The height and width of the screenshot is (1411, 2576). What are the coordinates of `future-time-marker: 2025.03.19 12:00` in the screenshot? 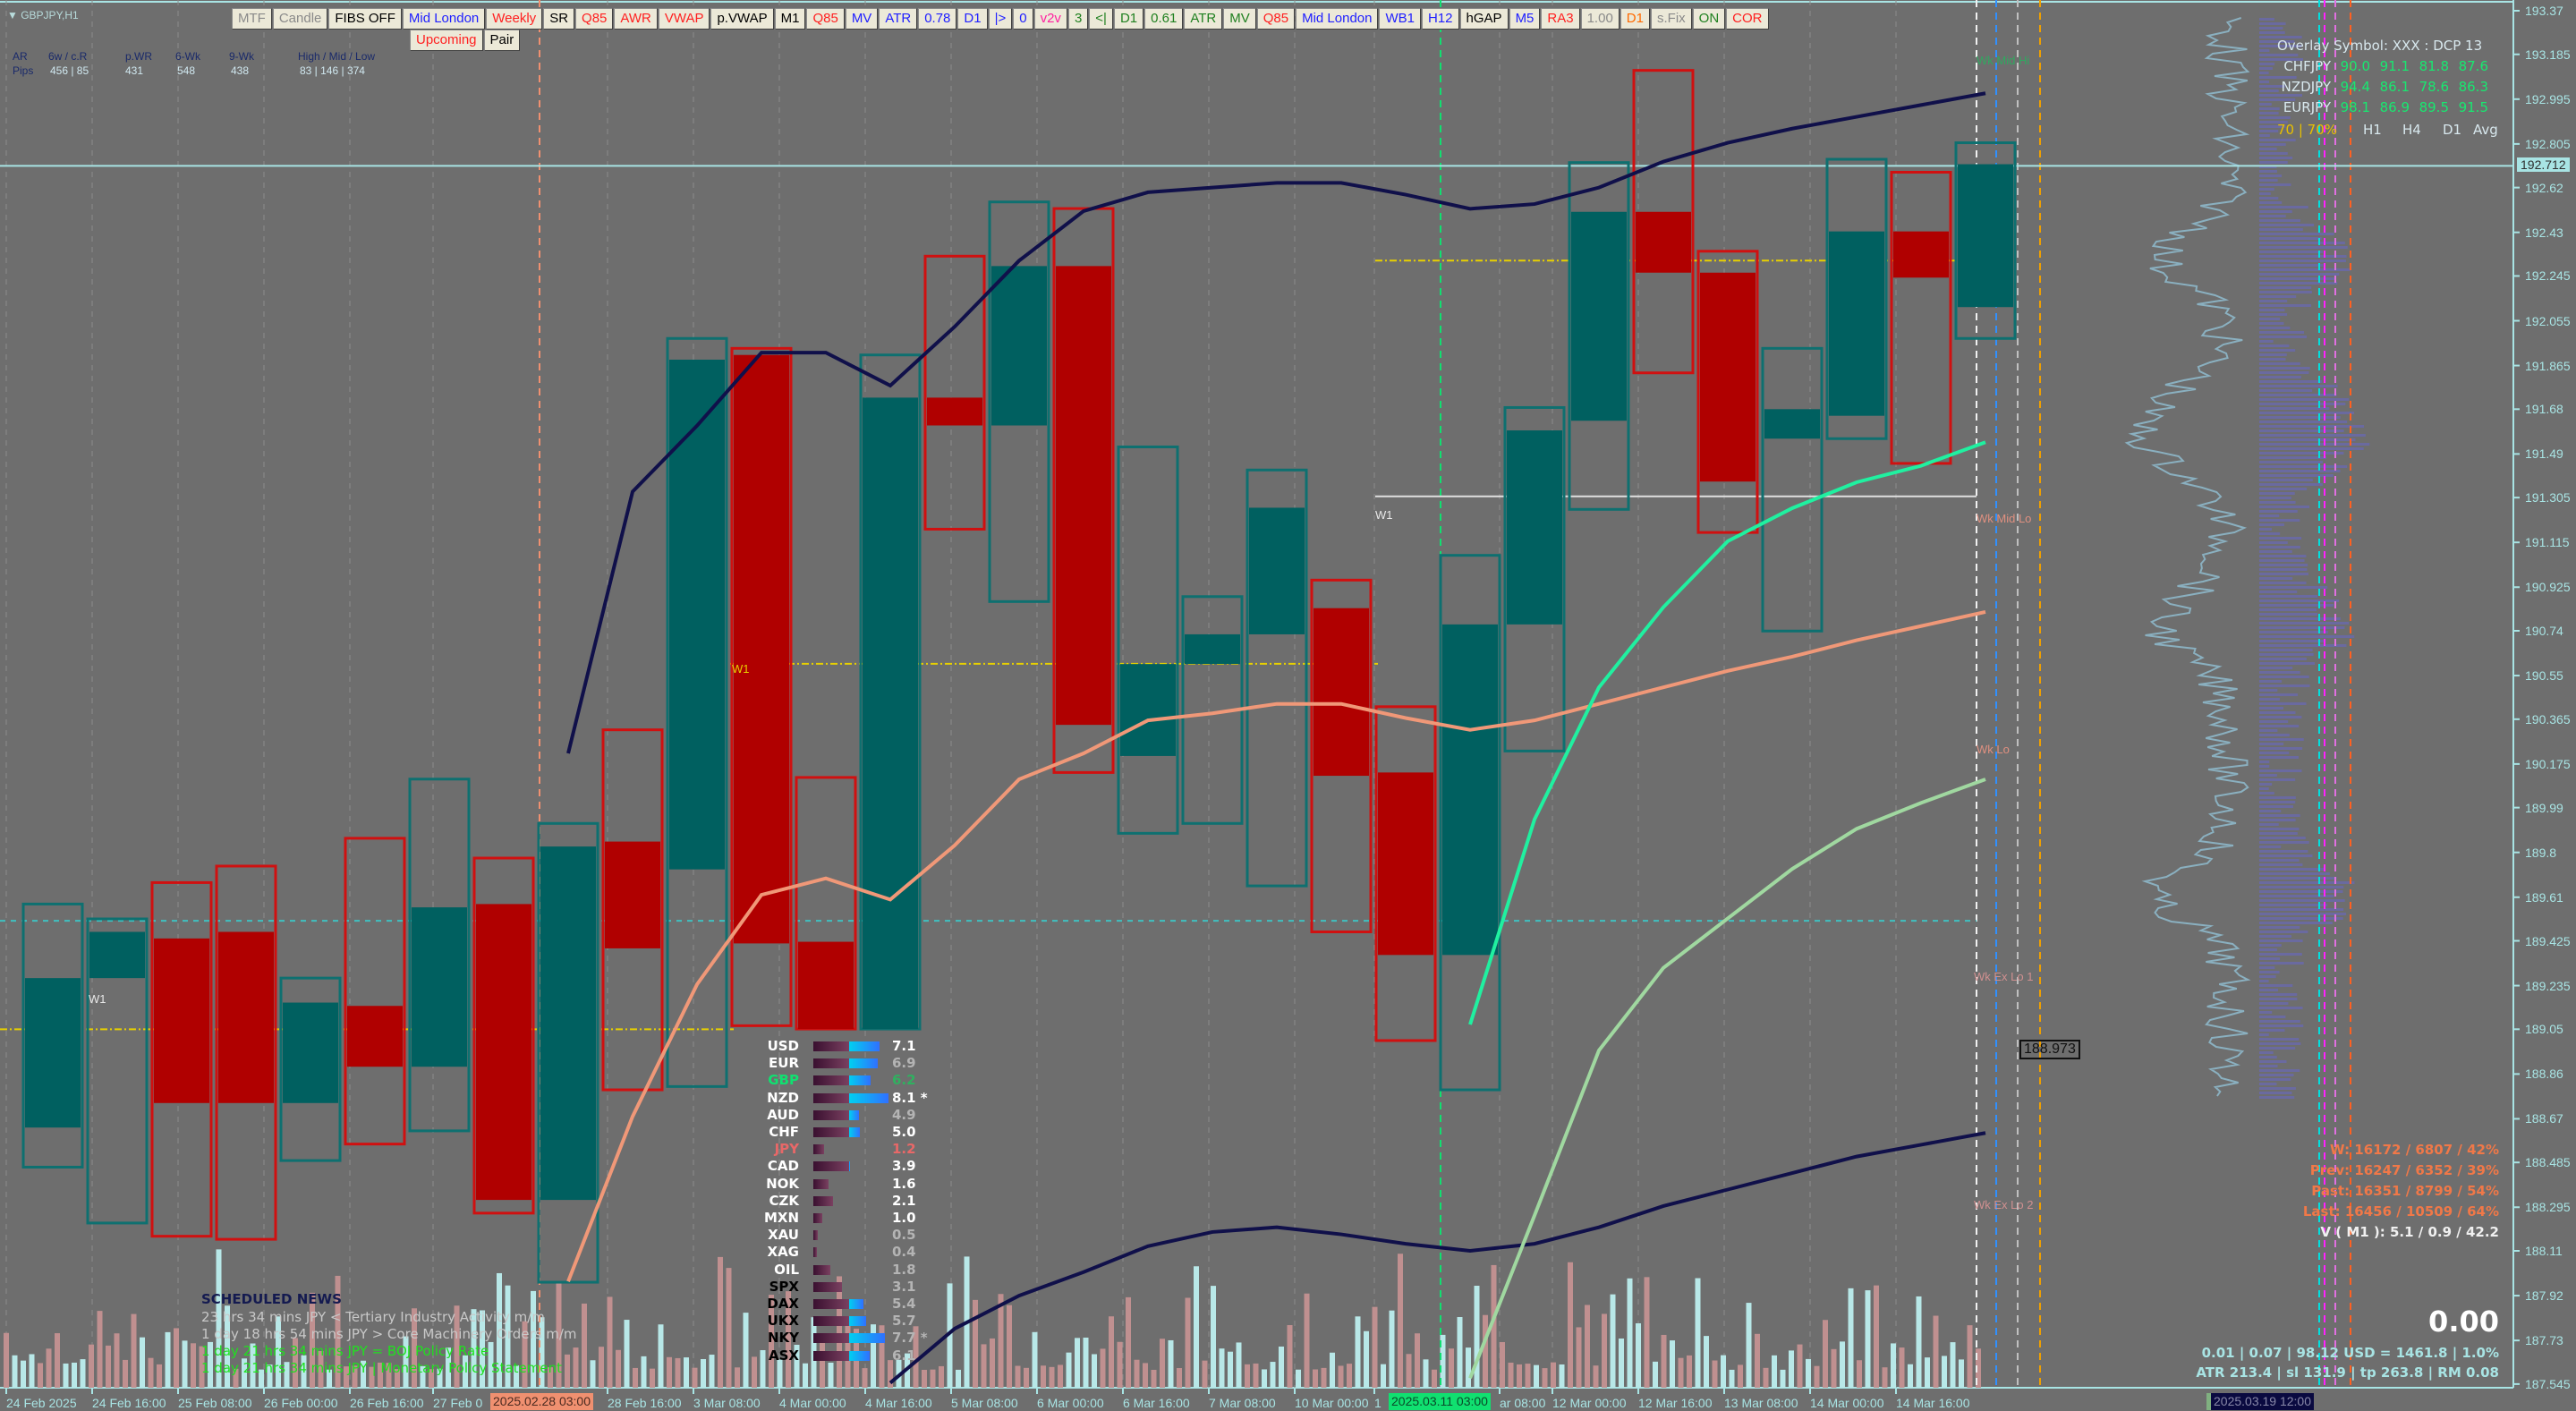 It's located at (2260, 1401).